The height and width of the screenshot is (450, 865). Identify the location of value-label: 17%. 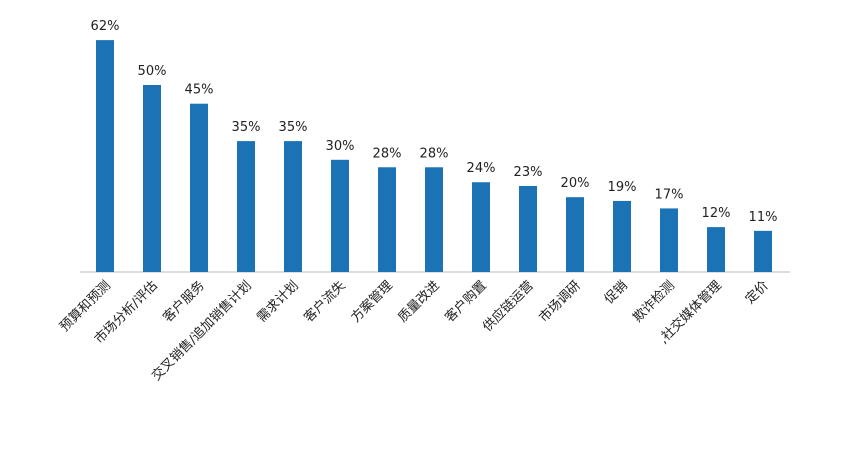
(669, 194).